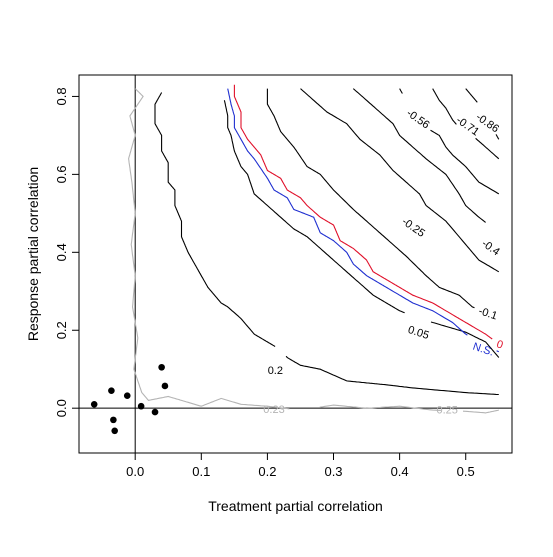  Describe the element at coordinates (488, 313) in the screenshot. I see `contour-label-6: -0.1` at that location.